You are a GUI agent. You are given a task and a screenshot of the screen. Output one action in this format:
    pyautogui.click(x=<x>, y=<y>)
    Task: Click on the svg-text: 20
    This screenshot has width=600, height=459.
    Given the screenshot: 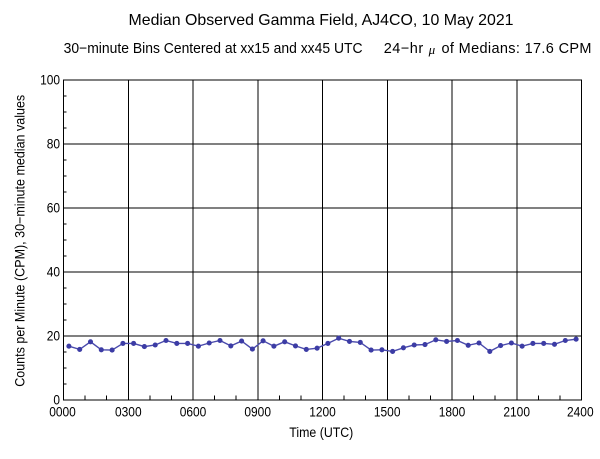 What is the action you would take?
    pyautogui.click(x=53, y=336)
    